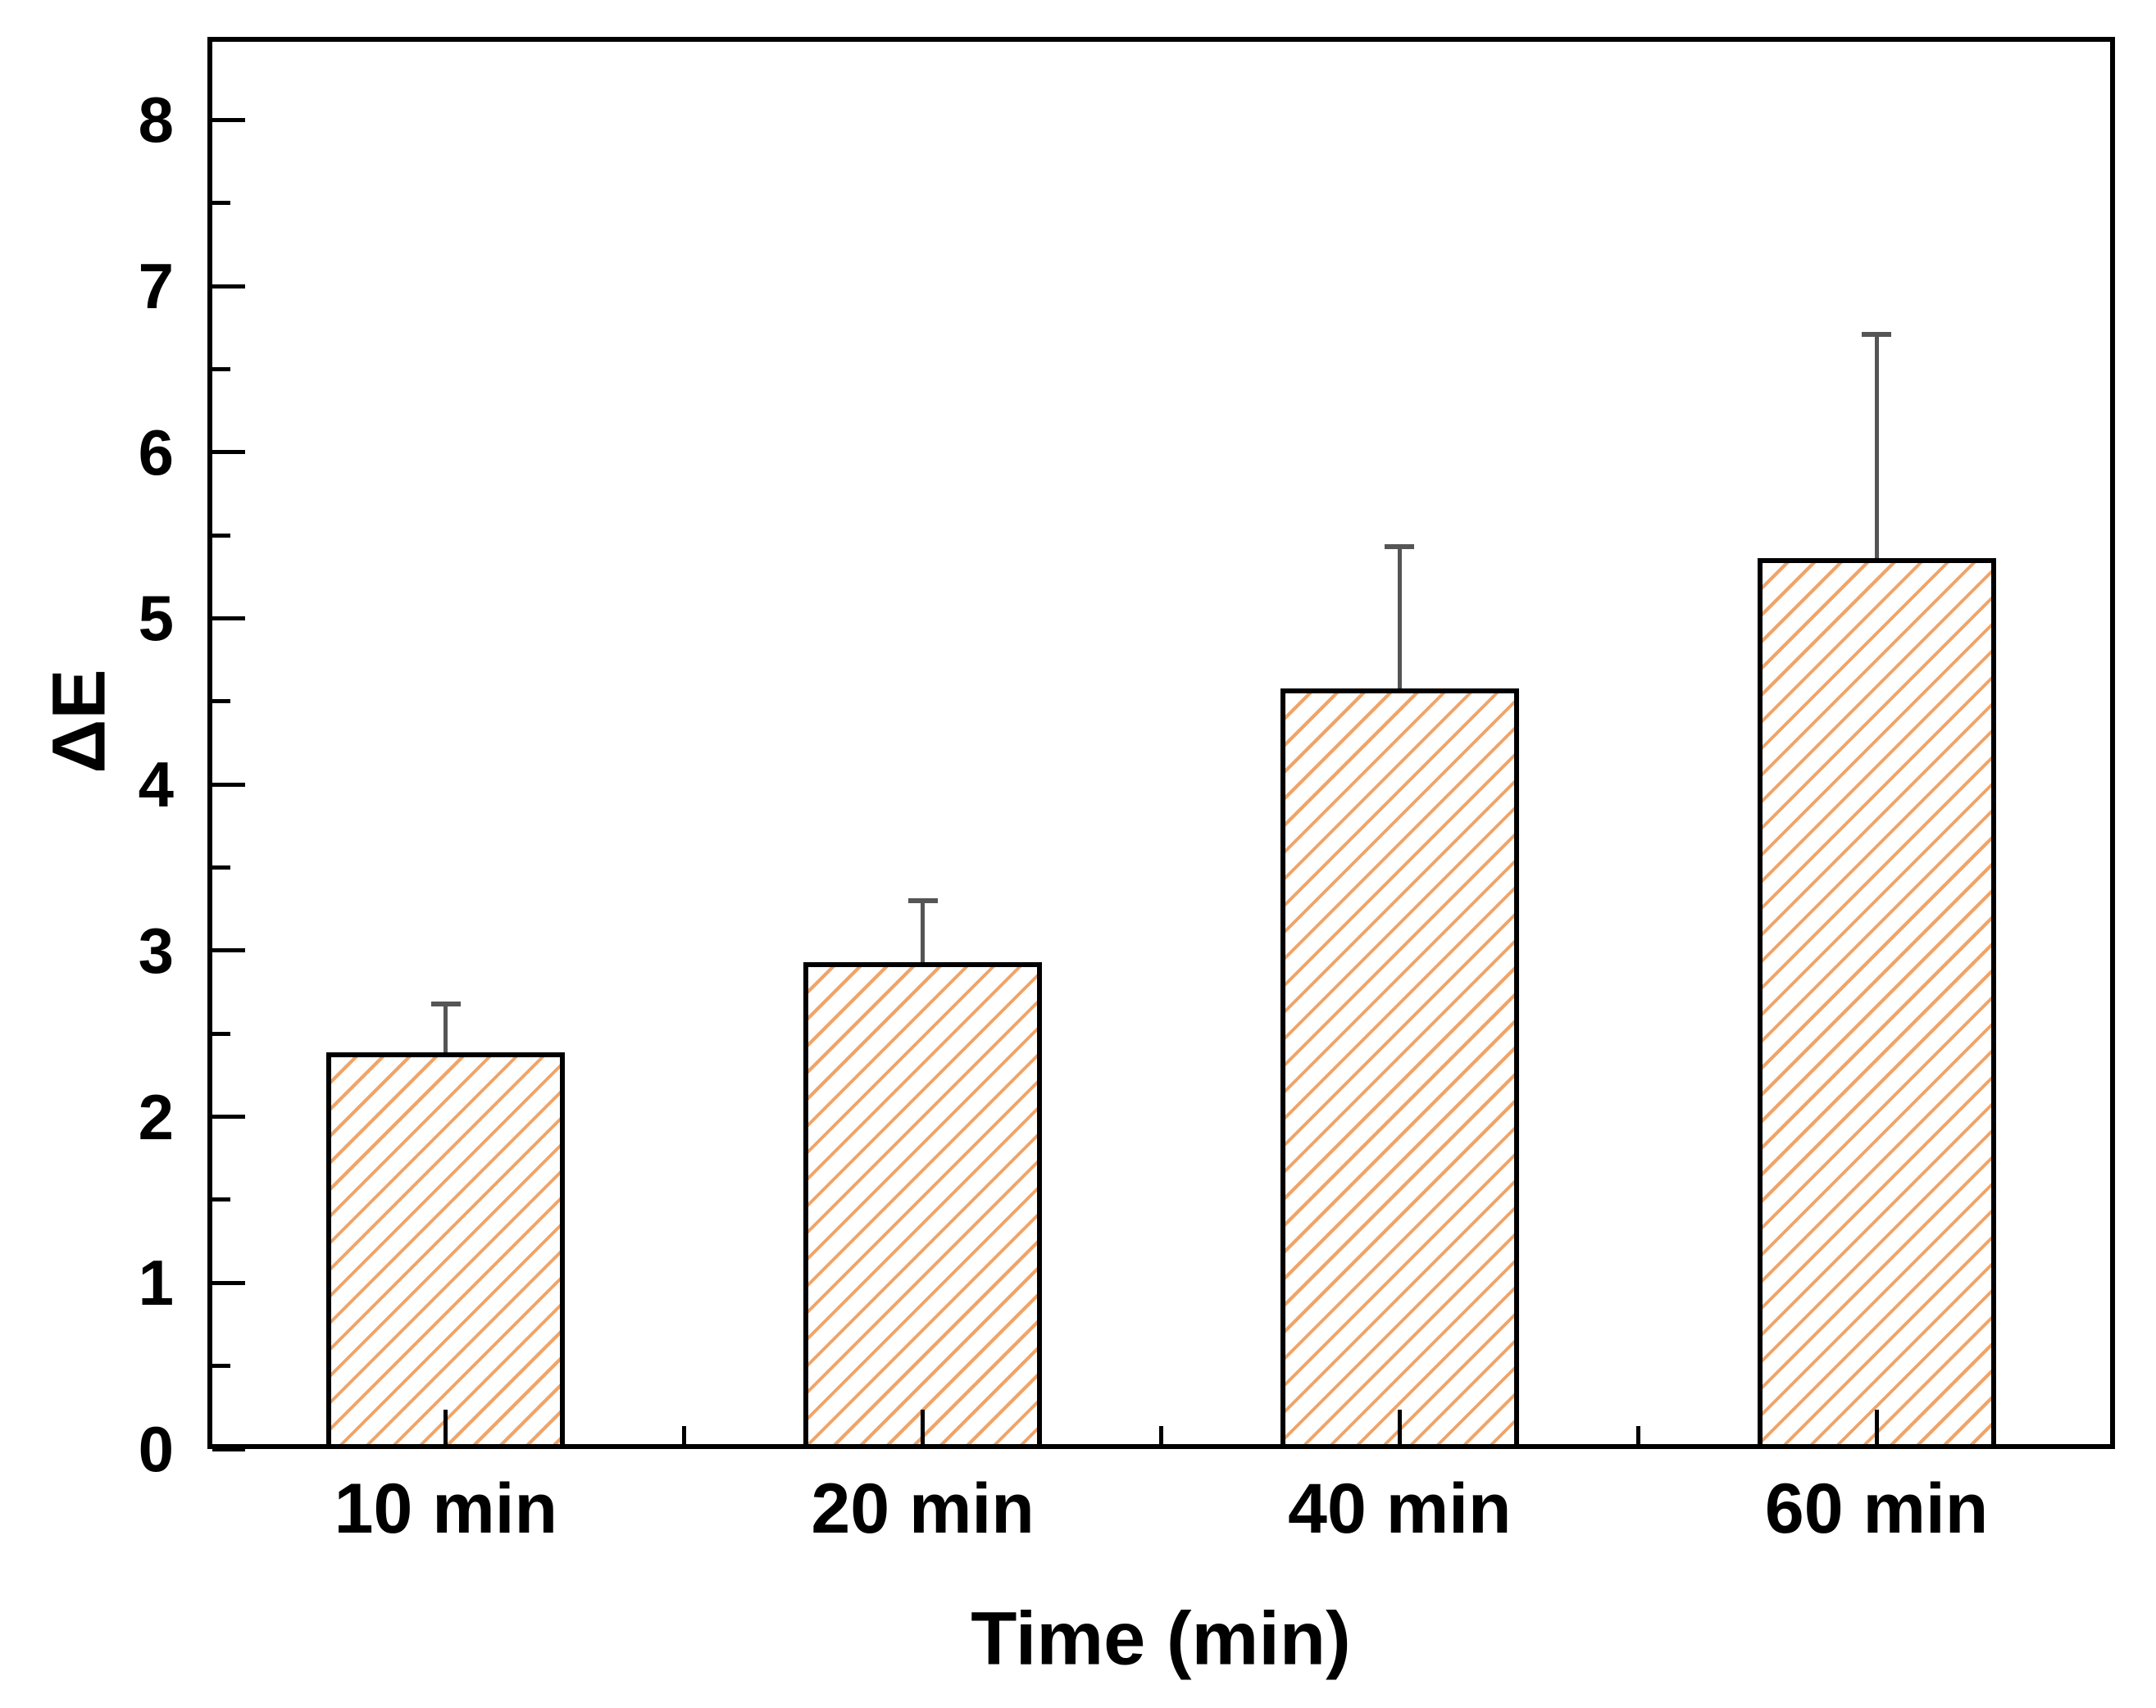 The width and height of the screenshot is (2156, 1708). Describe the element at coordinates (156, 1449) in the screenshot. I see `y-tick-label: 0` at that location.